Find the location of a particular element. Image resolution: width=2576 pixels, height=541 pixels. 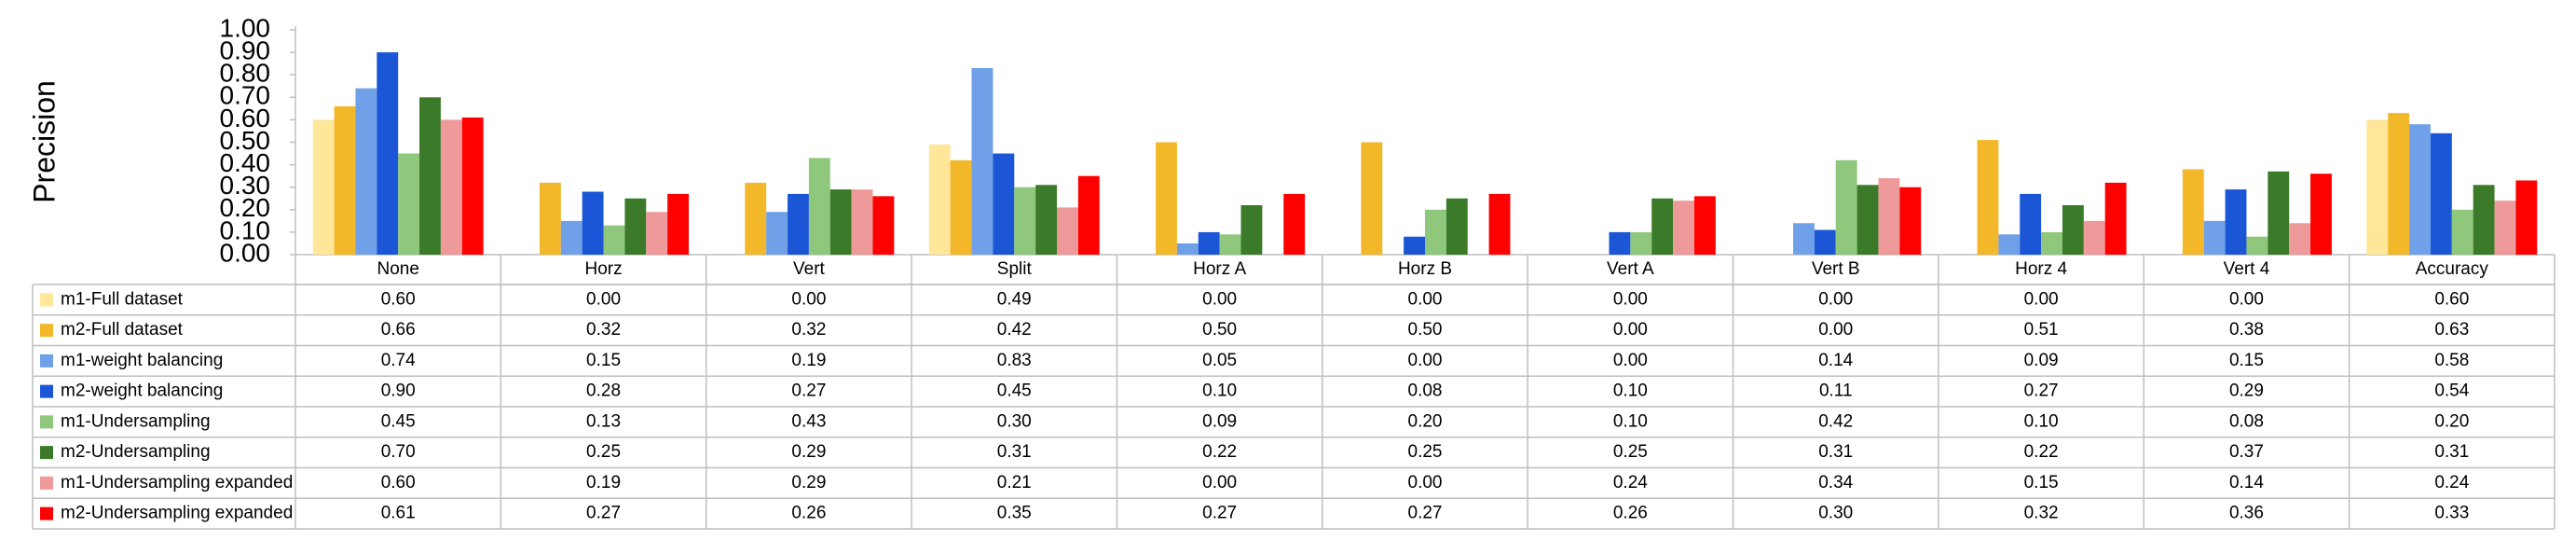

x-tick-label: Vert B is located at coordinates (1836, 269).